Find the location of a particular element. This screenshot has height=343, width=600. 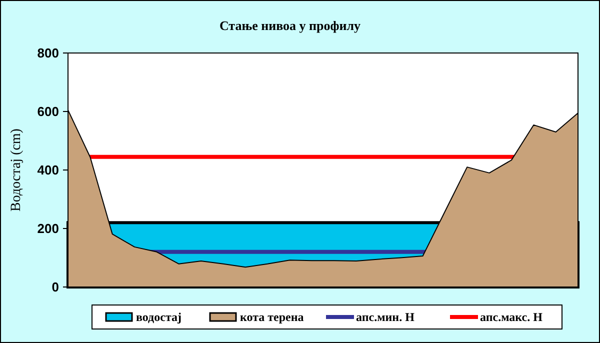

y-tick-label: 800 is located at coordinates (48, 53).